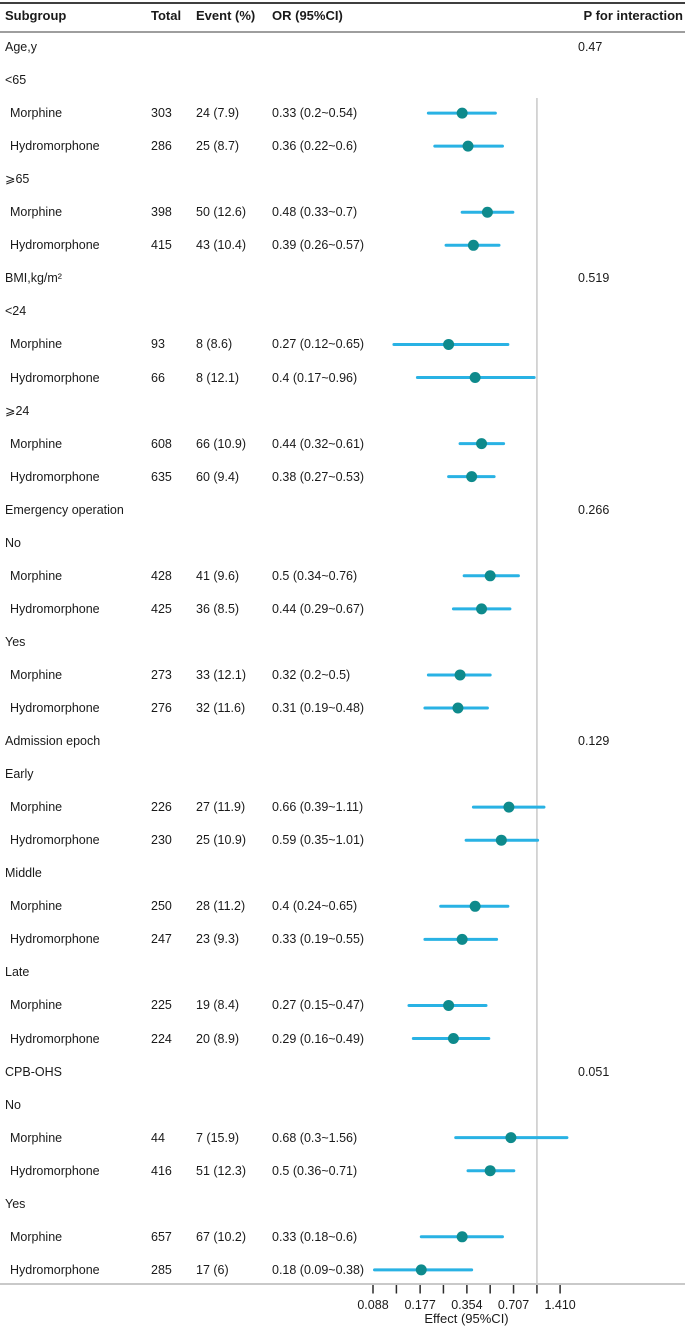 The image size is (685, 1330). Describe the element at coordinates (342, 146) in the screenshot. I see `table-row: Hydromorphone 286 25 (8.7) 0.36 (0.22~0.6)` at that location.